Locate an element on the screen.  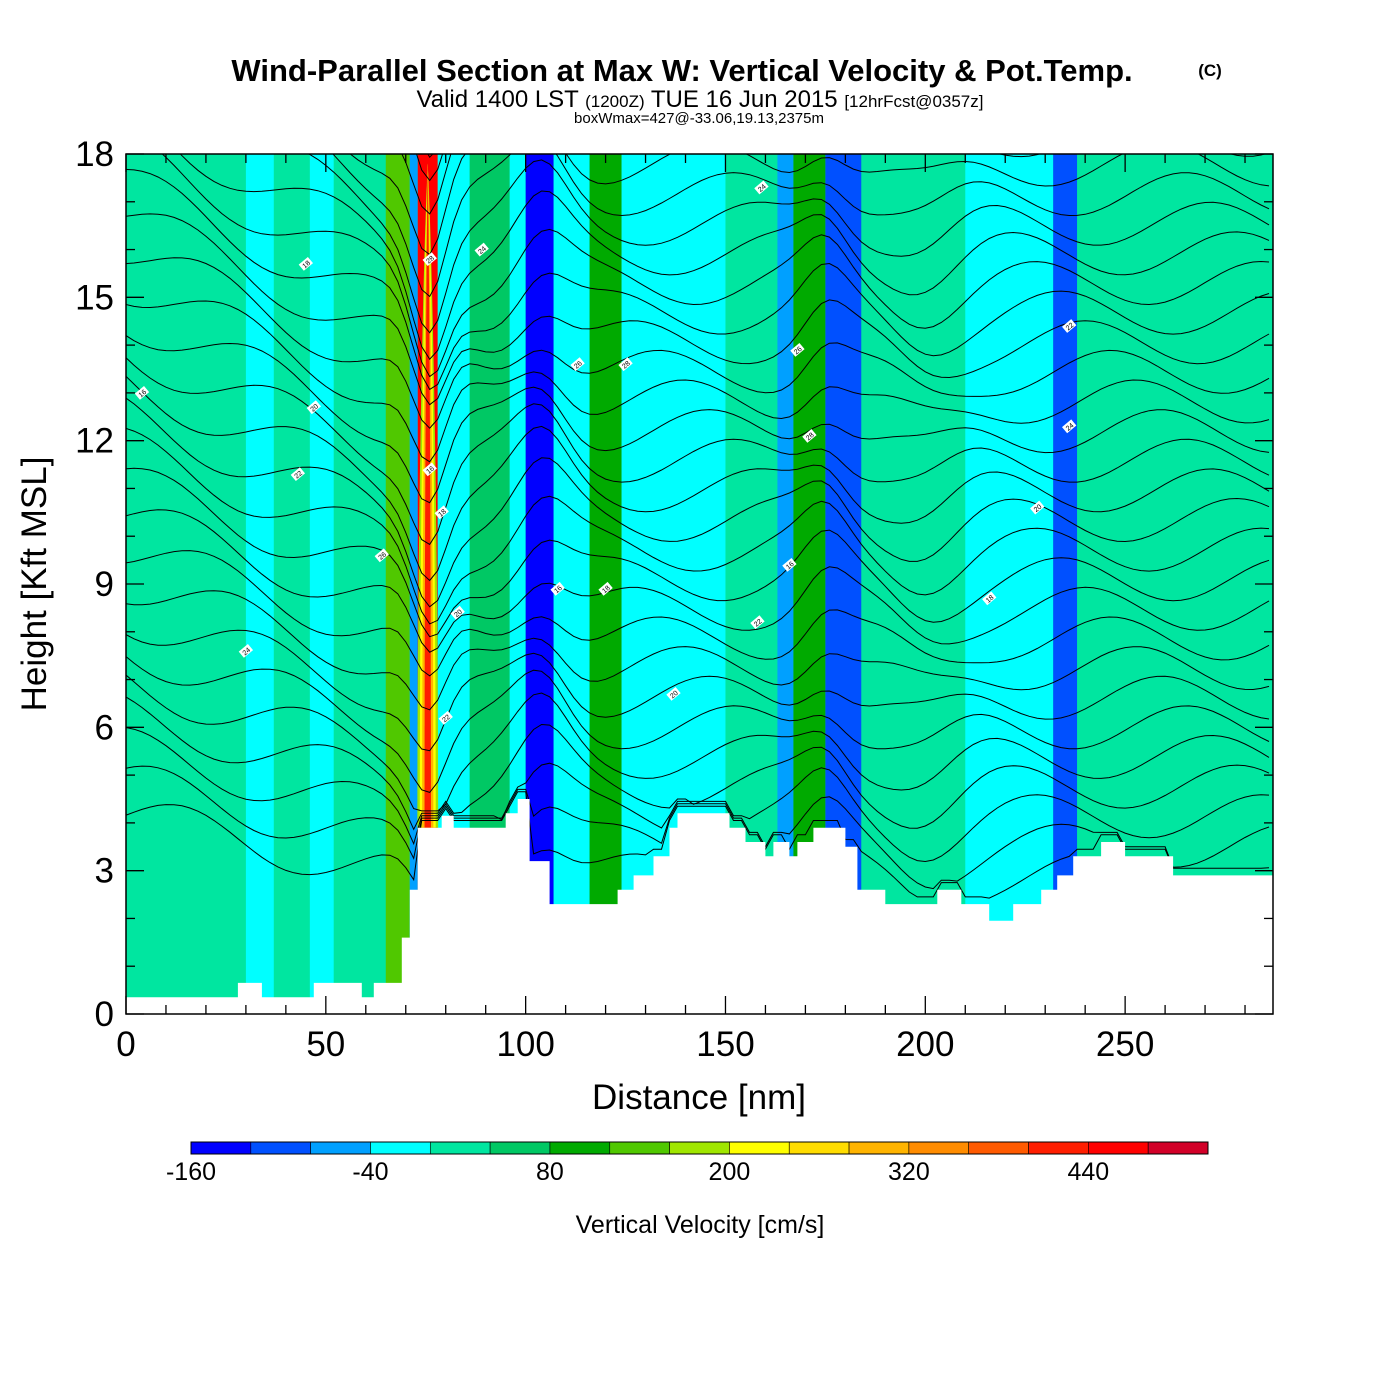
y-tick-label: 6 is located at coordinates (104, 727).